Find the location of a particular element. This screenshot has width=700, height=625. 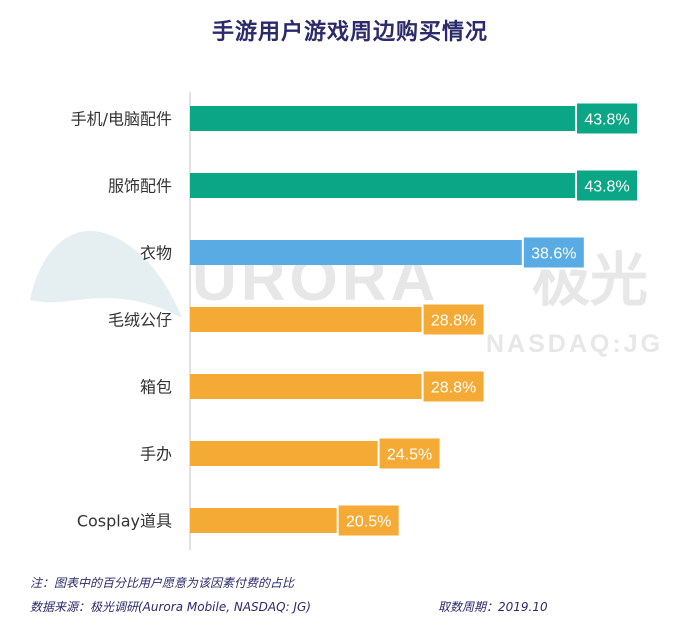

chart-title: 手游用户游戏周边购买情况 is located at coordinates (349, 32).